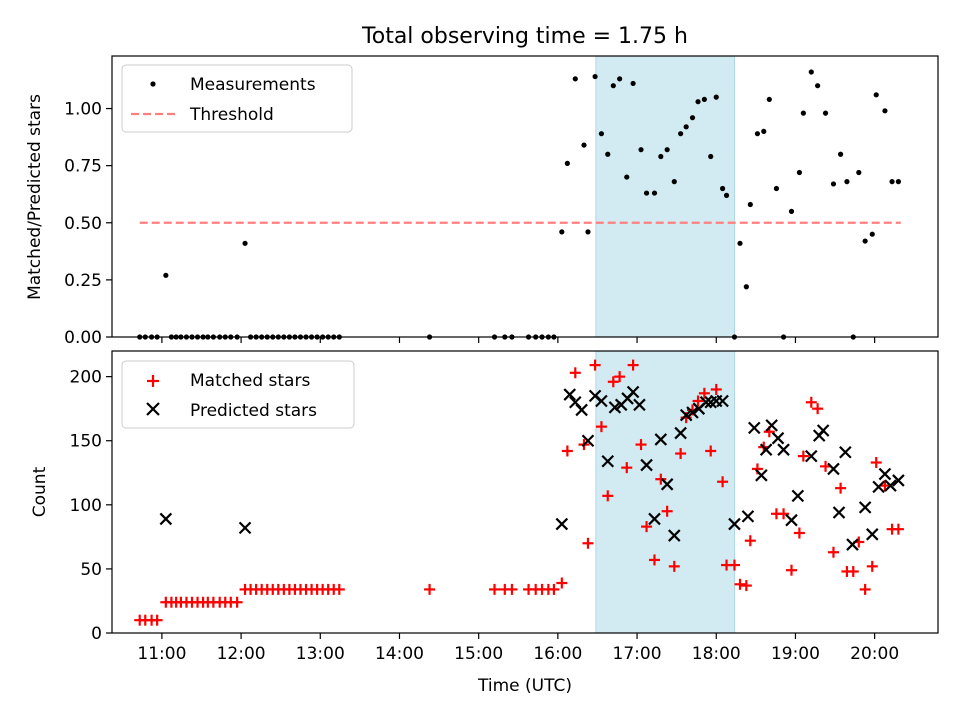 The height and width of the screenshot is (720, 960). What do you see at coordinates (557, 654) in the screenshot?
I see `x-tick-label-5: 16:00` at bounding box center [557, 654].